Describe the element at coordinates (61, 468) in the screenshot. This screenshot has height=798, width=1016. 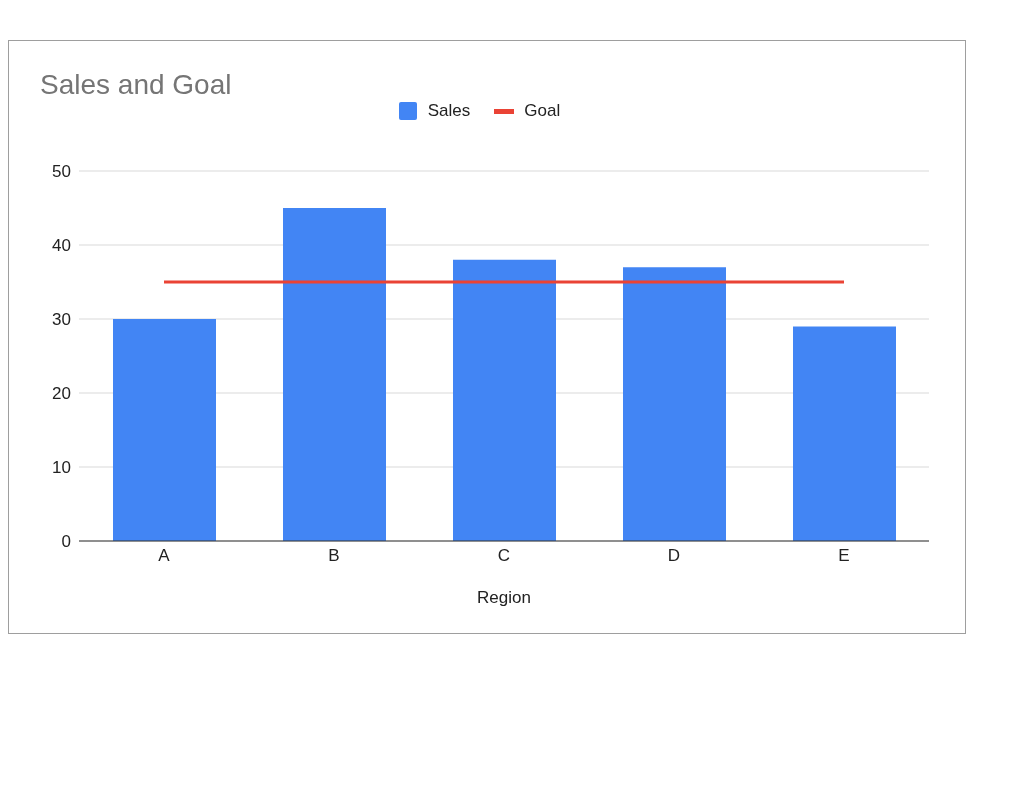
I see `y-tick-label: 10` at that location.